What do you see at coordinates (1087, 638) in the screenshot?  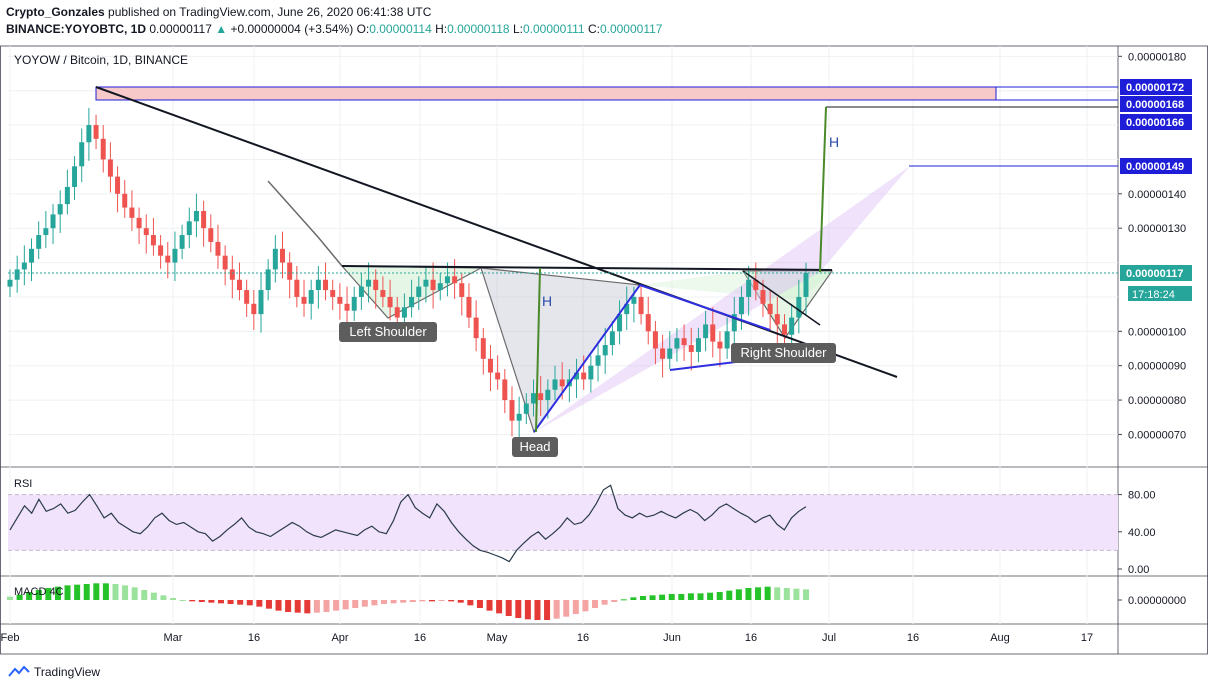 I see `x-tick-label: 17` at bounding box center [1087, 638].